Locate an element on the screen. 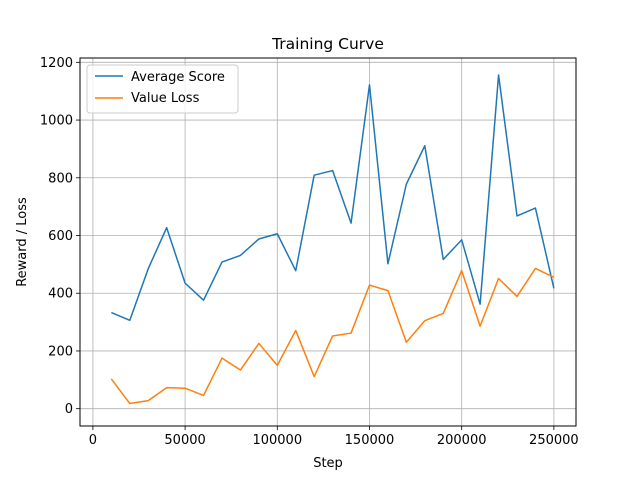  x-tick-label: 150000 is located at coordinates (370, 440).